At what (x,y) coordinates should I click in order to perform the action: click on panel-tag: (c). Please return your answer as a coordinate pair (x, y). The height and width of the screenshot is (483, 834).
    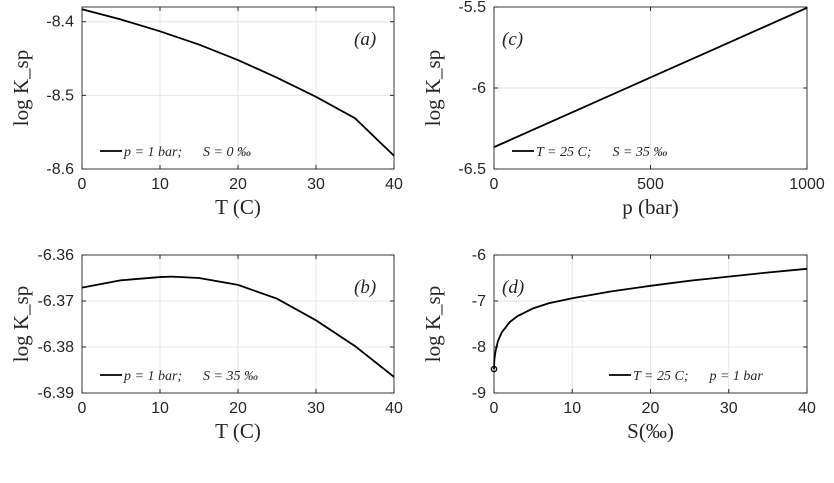
    Looking at the image, I should click on (512, 39).